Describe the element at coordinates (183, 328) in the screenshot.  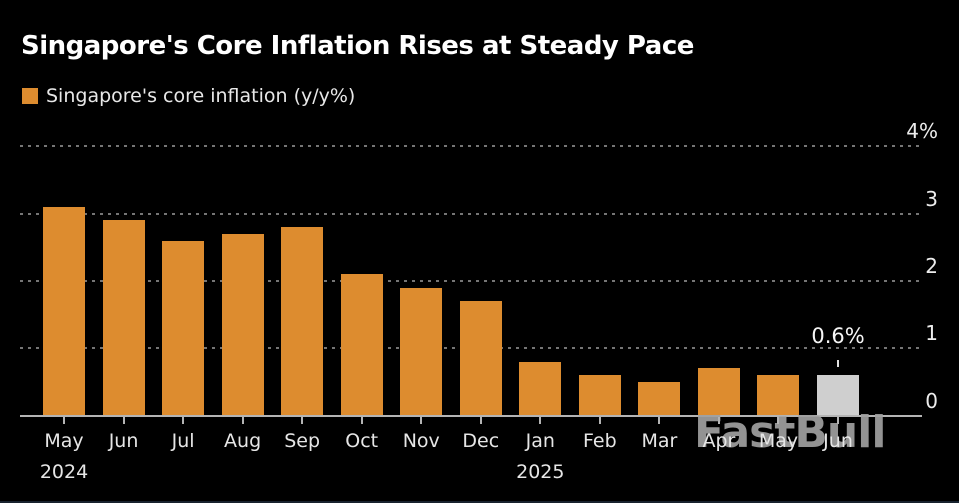
I see `bar-2-jul` at that location.